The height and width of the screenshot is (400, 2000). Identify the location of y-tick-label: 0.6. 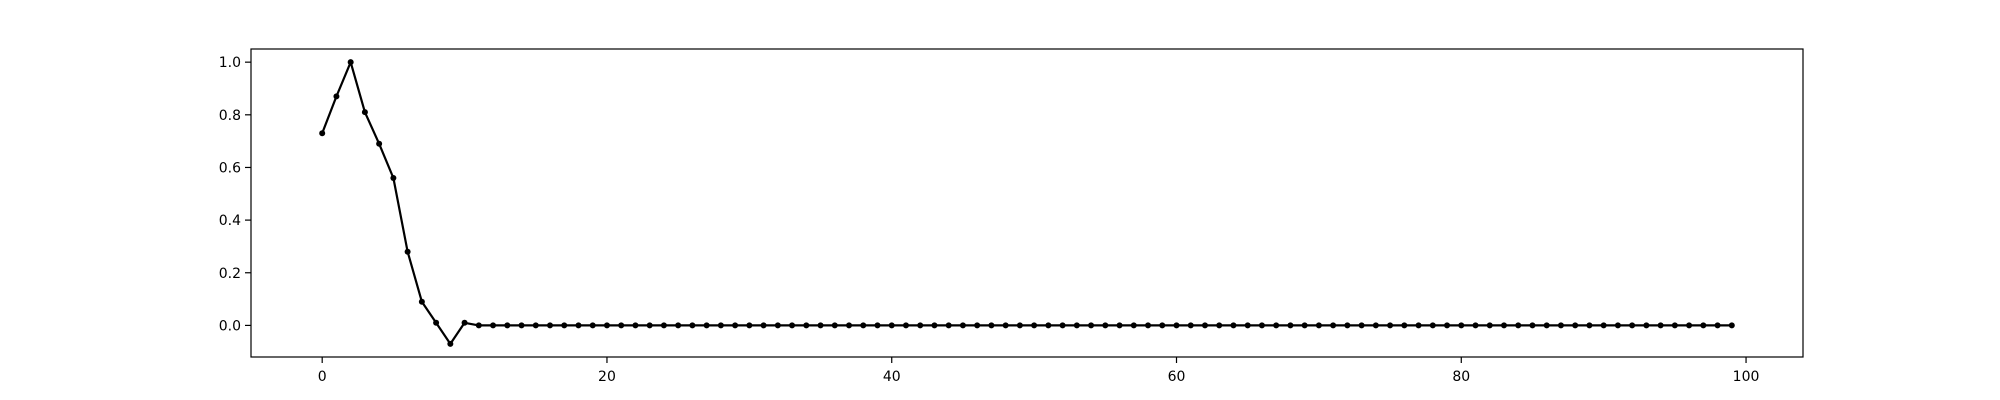
(230, 168).